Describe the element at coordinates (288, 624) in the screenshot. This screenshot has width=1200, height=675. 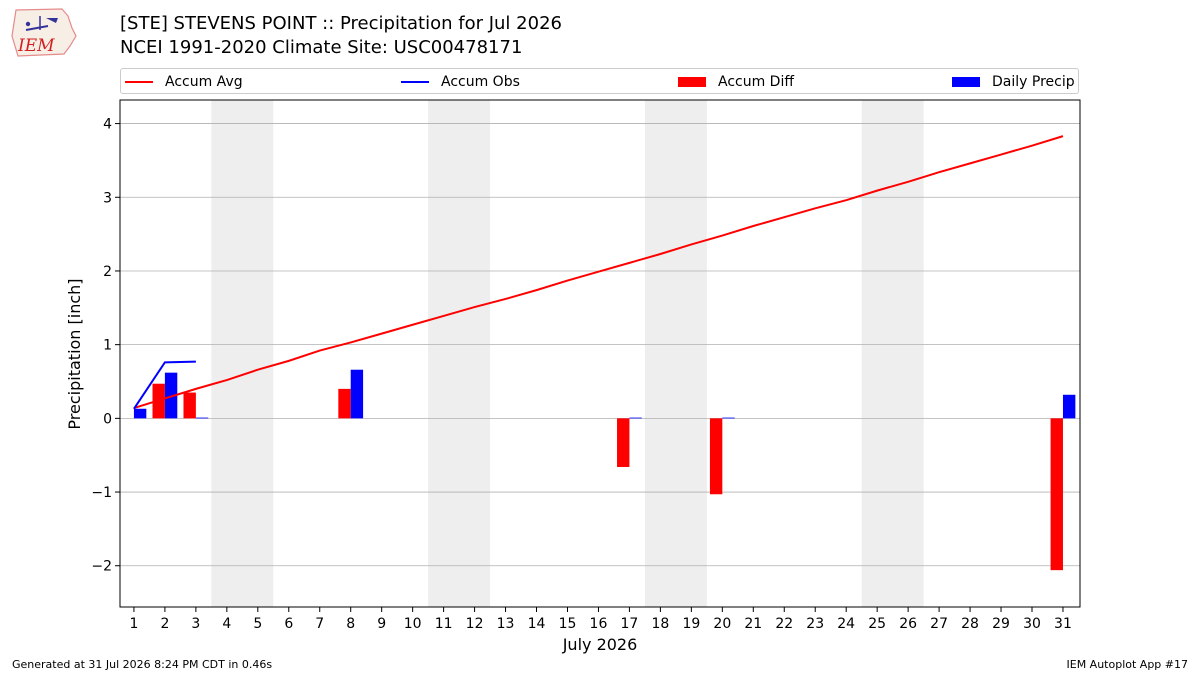
I see `x-tick-label: 6` at that location.